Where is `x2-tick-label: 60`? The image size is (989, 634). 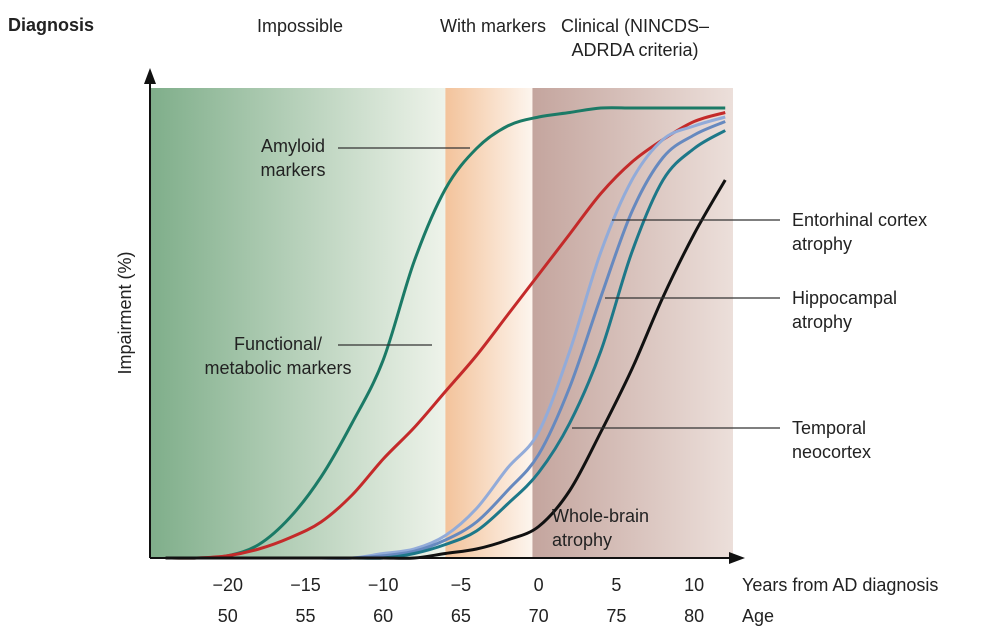 x2-tick-label: 60 is located at coordinates (383, 616).